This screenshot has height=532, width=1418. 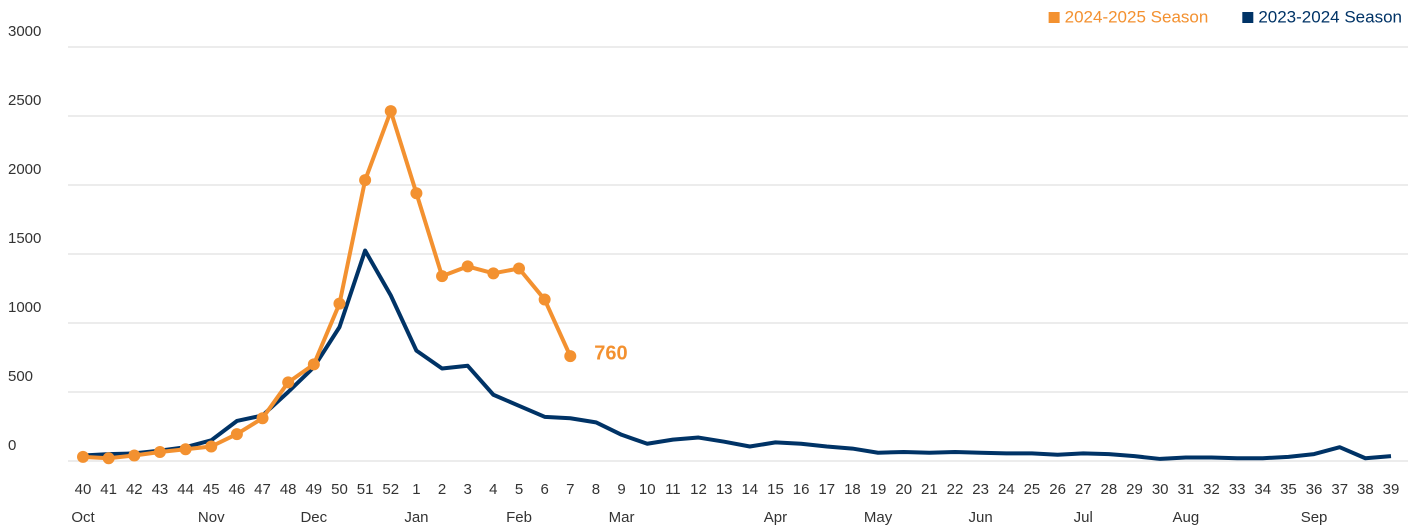 I want to click on x-tick-label: 26, so click(x=1057, y=489).